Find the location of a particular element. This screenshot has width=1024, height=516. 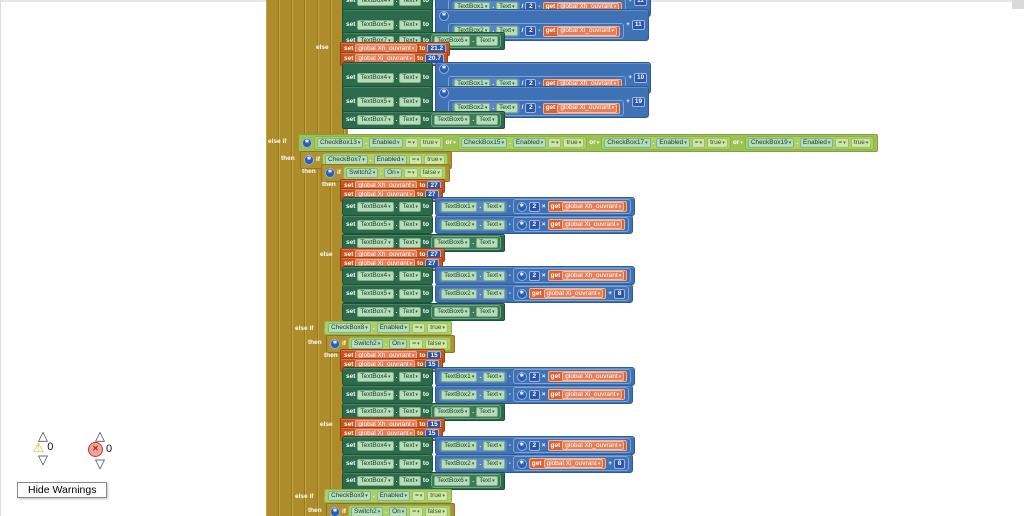

field-dropdown: false ▾ is located at coordinates (436, 511).